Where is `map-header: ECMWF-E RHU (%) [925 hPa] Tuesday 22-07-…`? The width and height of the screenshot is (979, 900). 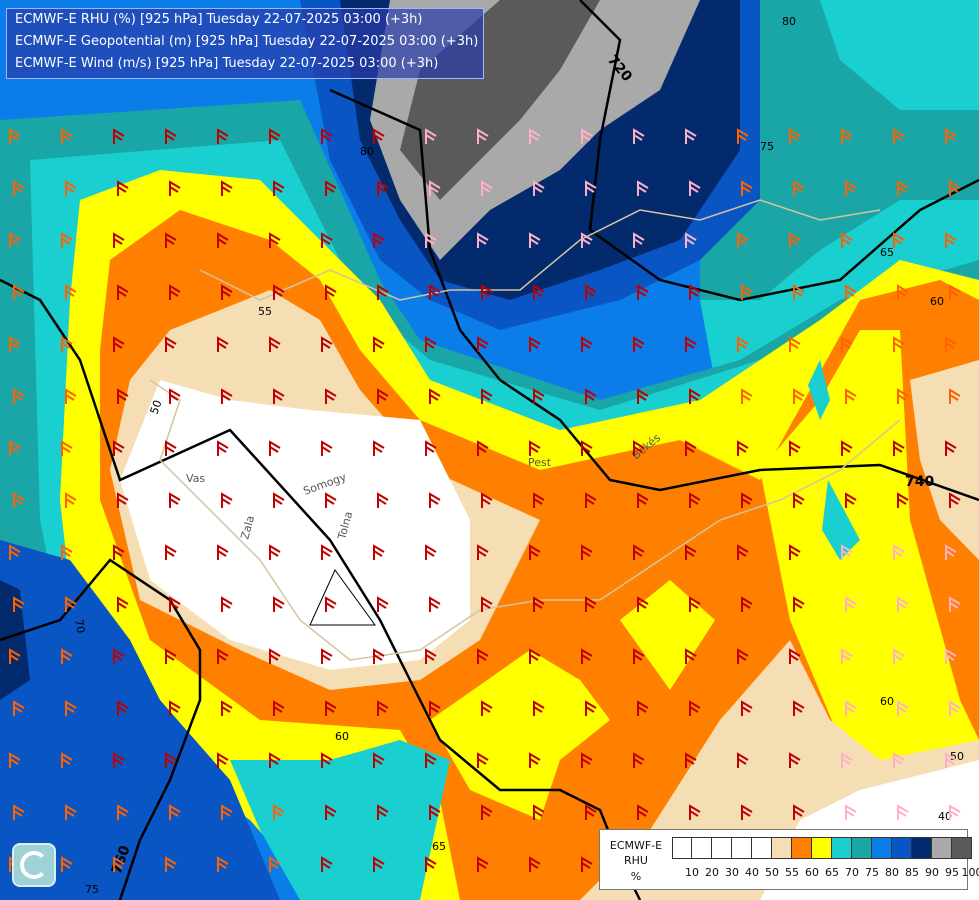
map-header: ECMWF-E RHU (%) [925 hPa] Tuesday 22-07-… is located at coordinates (245, 43).